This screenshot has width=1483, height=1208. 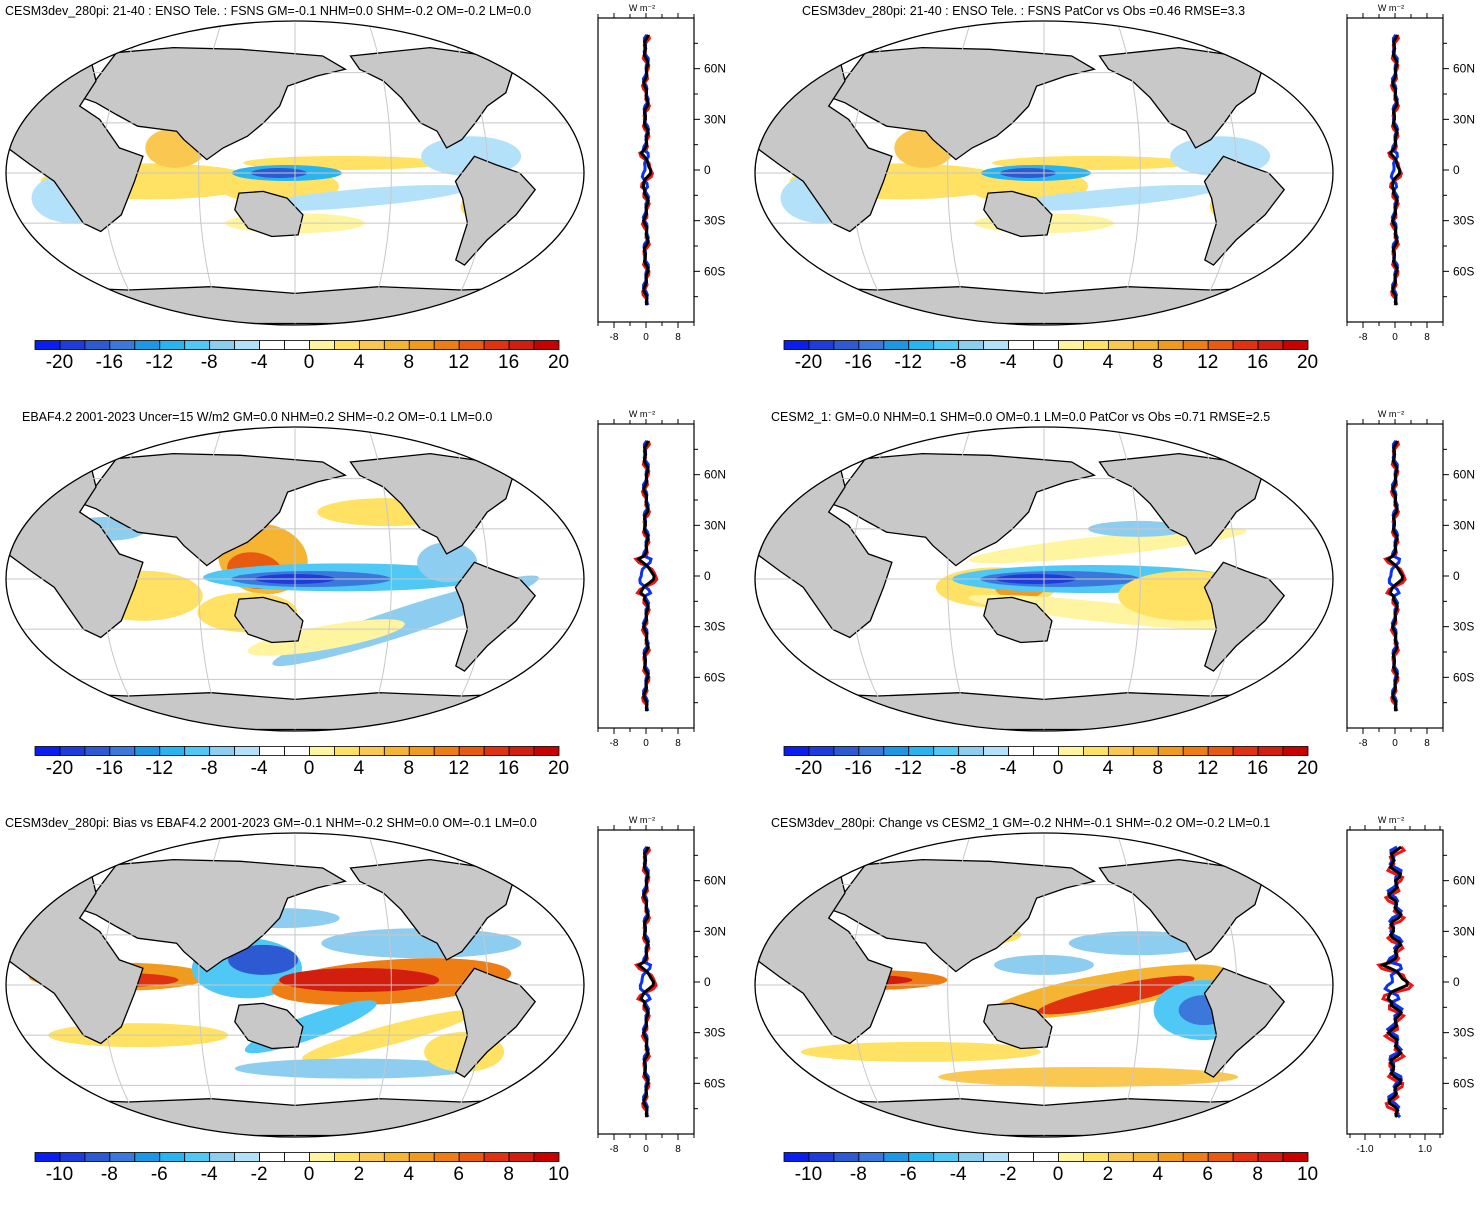 What do you see at coordinates (858, 768) in the screenshot?
I see `colorbar-tick-label: -16` at bounding box center [858, 768].